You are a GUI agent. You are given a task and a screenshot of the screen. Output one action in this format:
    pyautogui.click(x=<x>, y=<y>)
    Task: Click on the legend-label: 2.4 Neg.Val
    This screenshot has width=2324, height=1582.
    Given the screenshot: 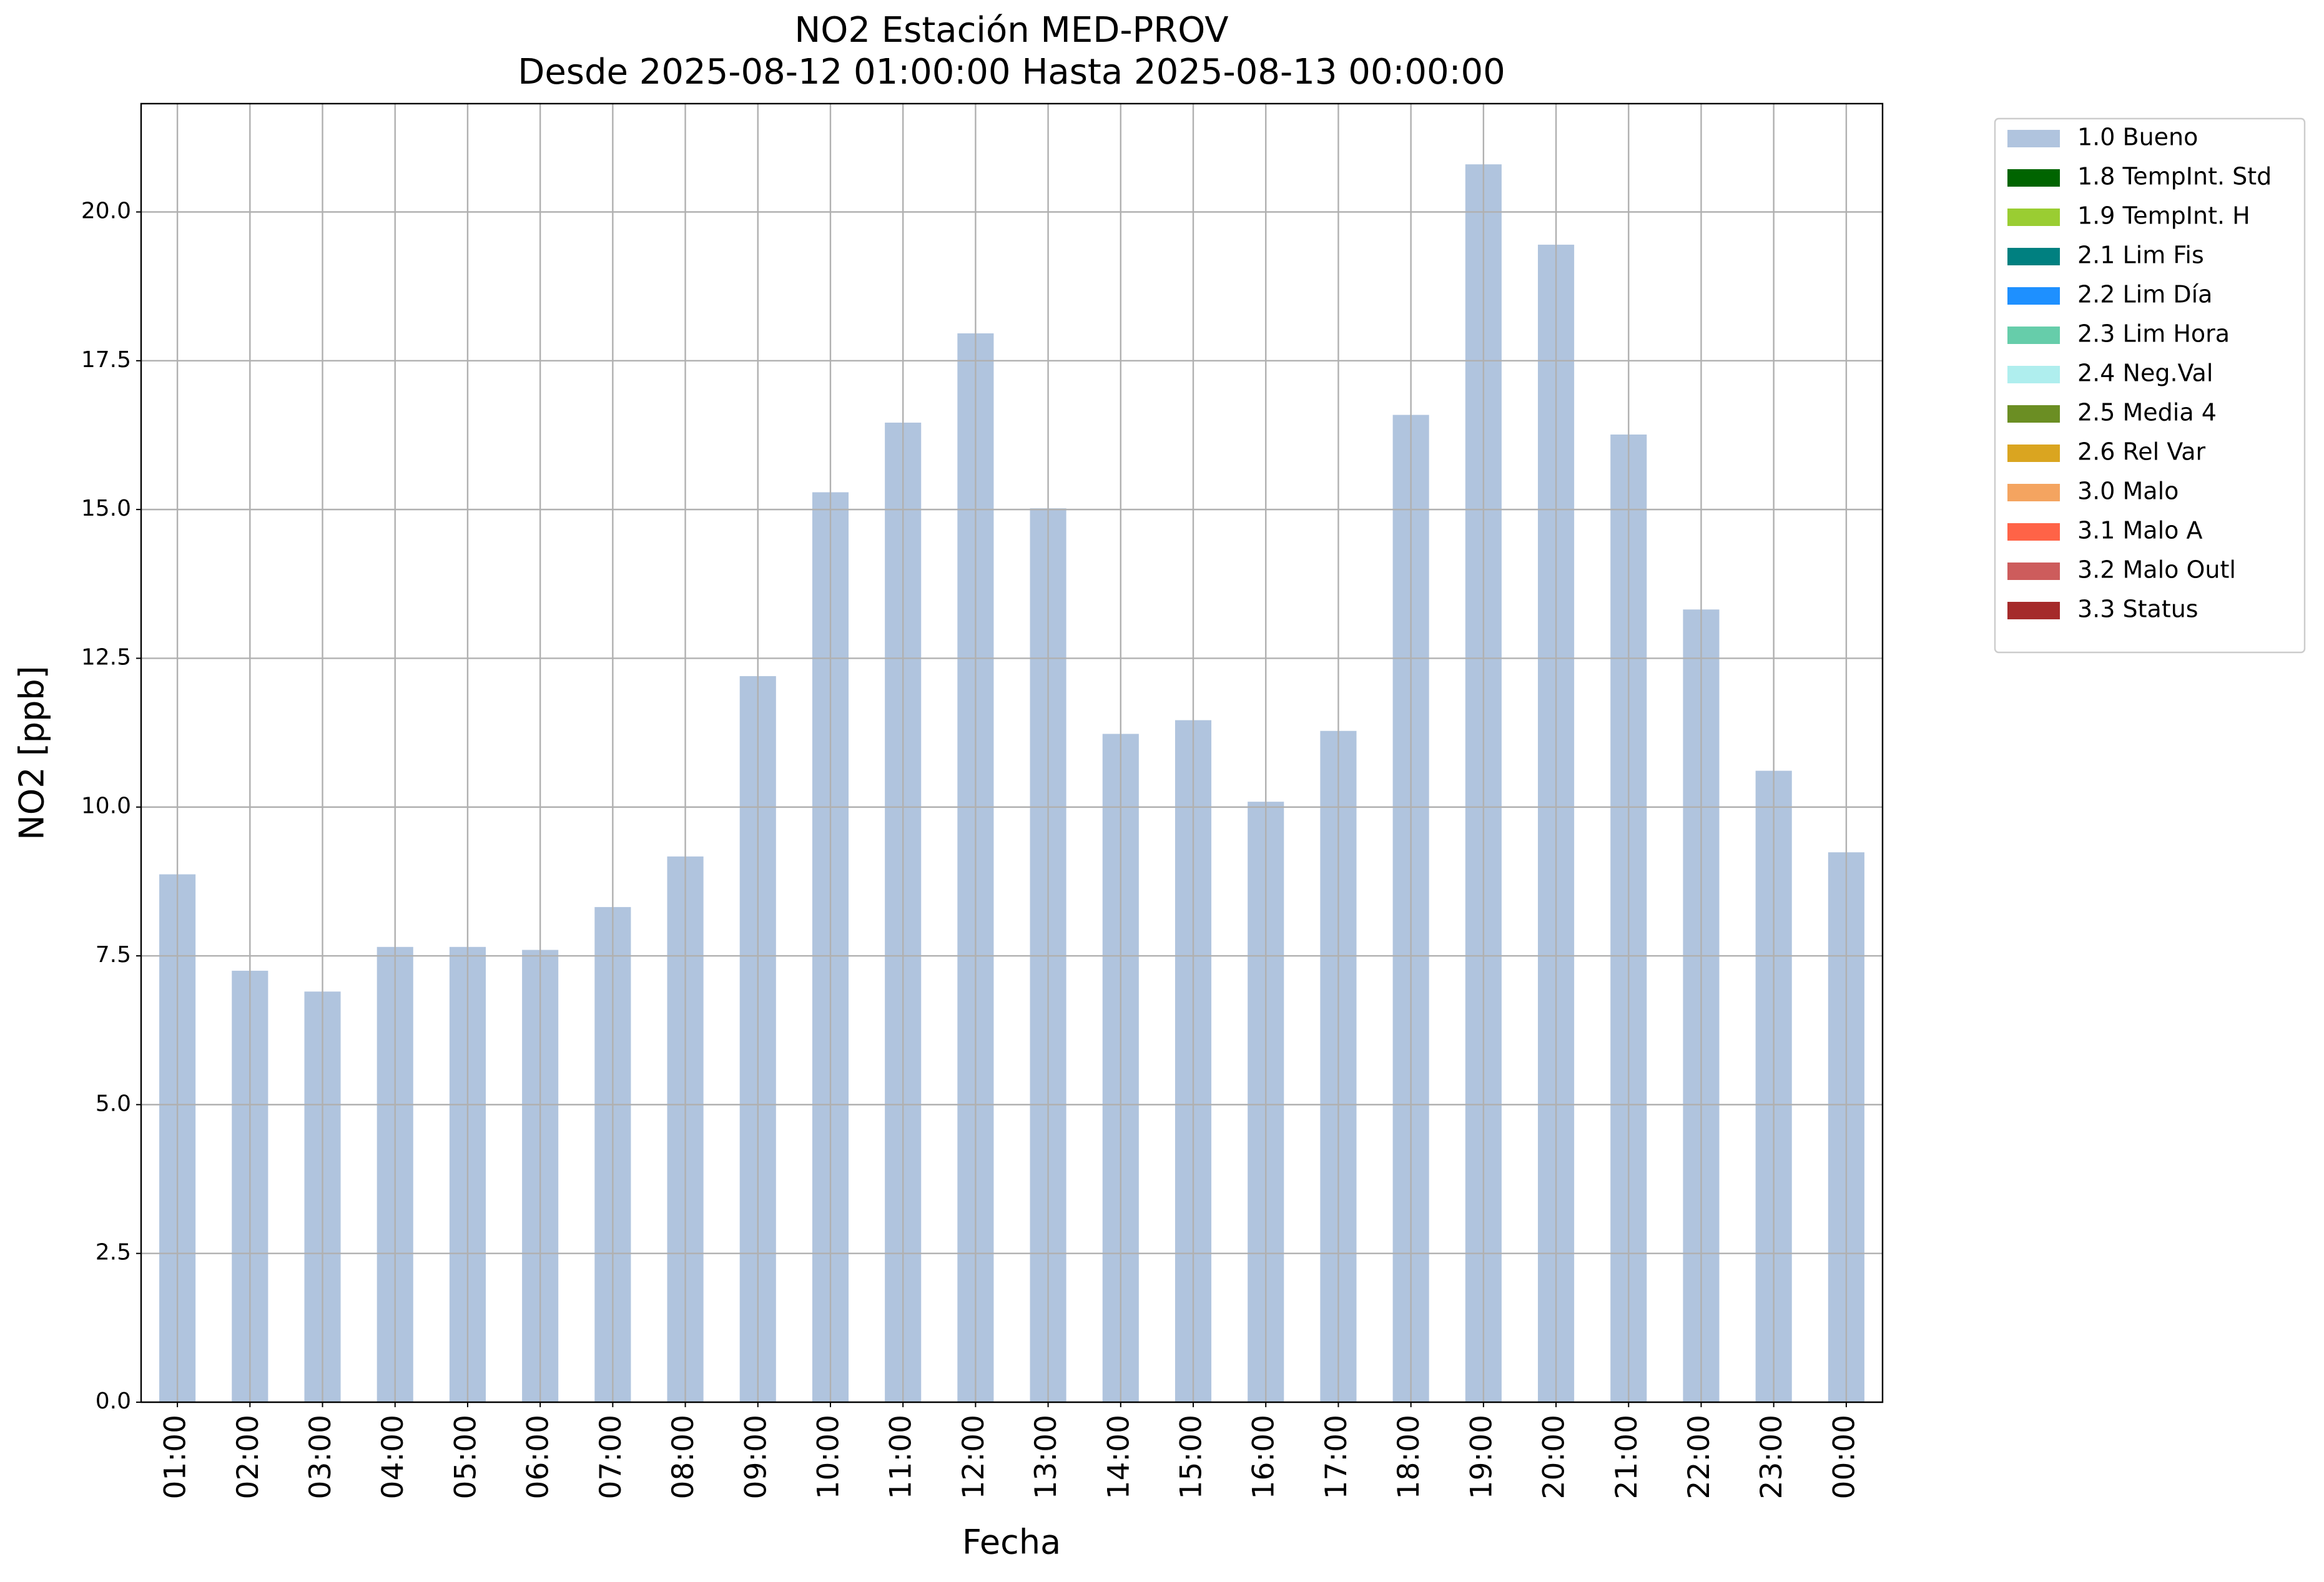 What is the action you would take?
    pyautogui.click(x=2145, y=373)
    